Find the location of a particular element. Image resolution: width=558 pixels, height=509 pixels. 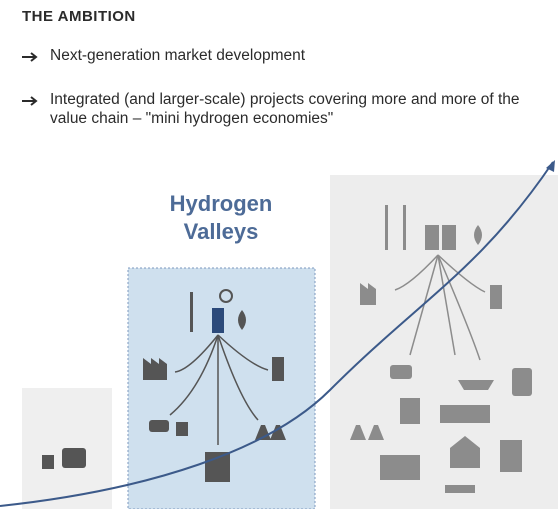

small-icons is located at coordinates (64, 458).